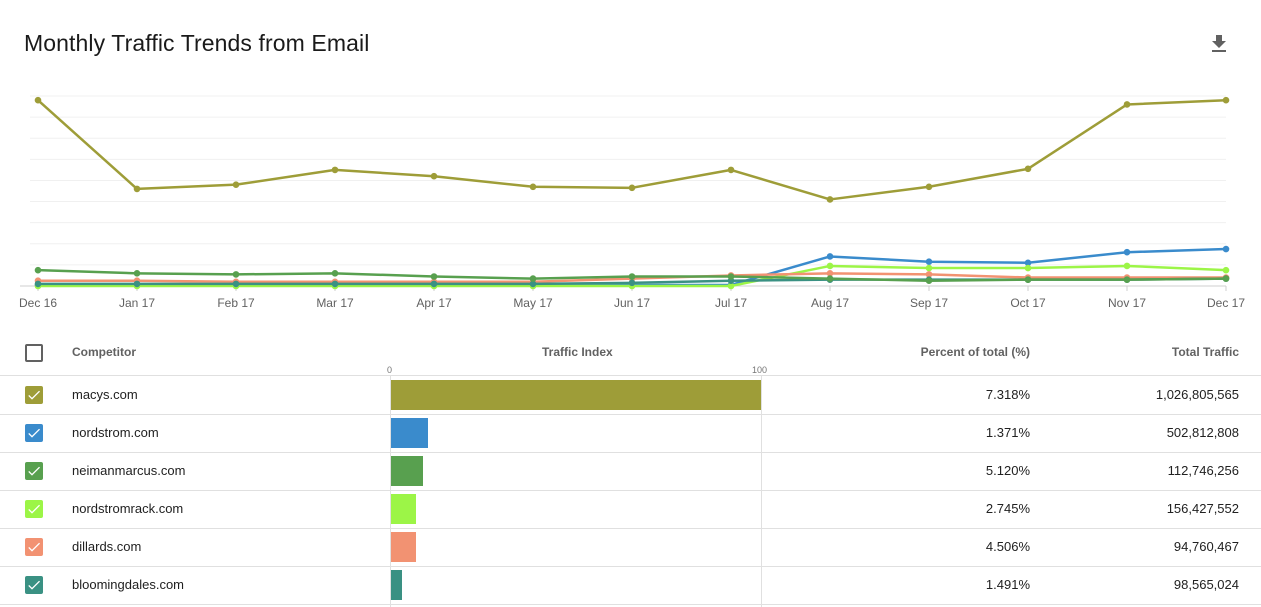 Image resolution: width=1261 pixels, height=607 pixels. Describe the element at coordinates (104, 352) in the screenshot. I see `header-competitor: Competitor` at that location.